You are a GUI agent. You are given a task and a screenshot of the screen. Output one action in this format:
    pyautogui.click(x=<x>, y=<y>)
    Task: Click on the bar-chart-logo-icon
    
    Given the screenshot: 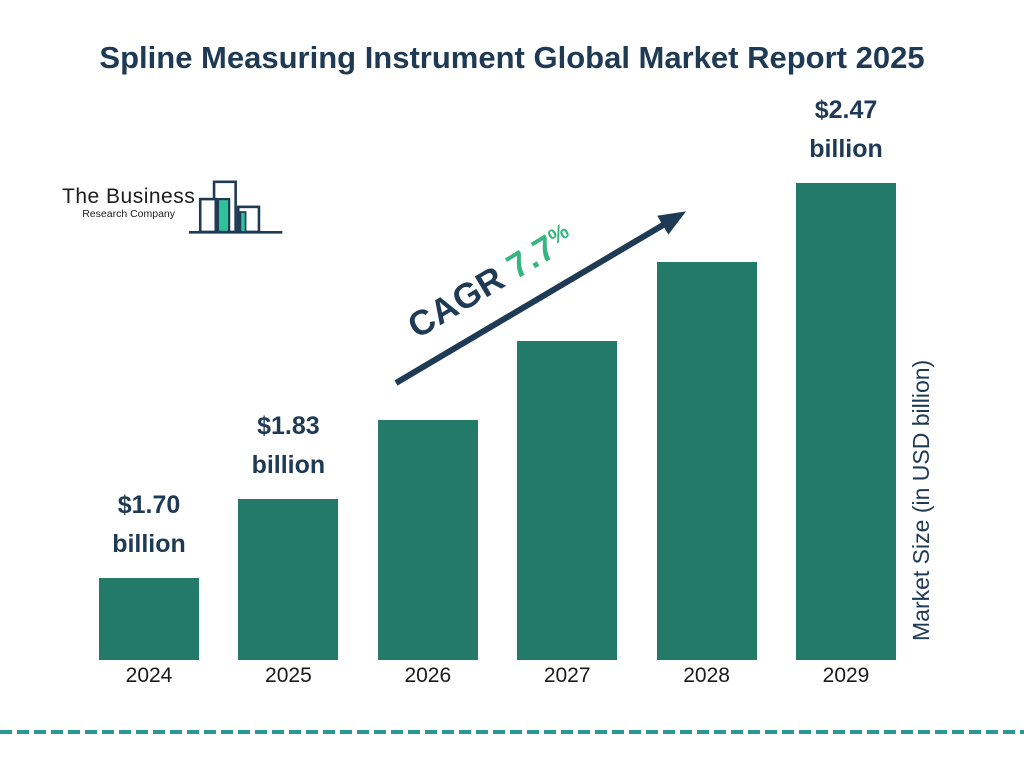 What is the action you would take?
    pyautogui.click(x=236, y=207)
    